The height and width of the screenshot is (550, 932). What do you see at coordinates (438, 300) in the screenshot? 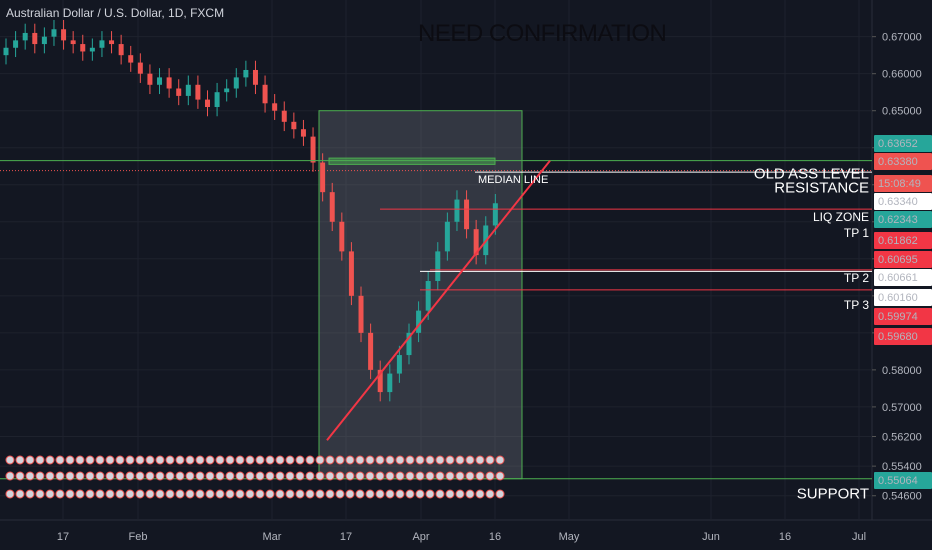
I see `trendline` at bounding box center [438, 300].